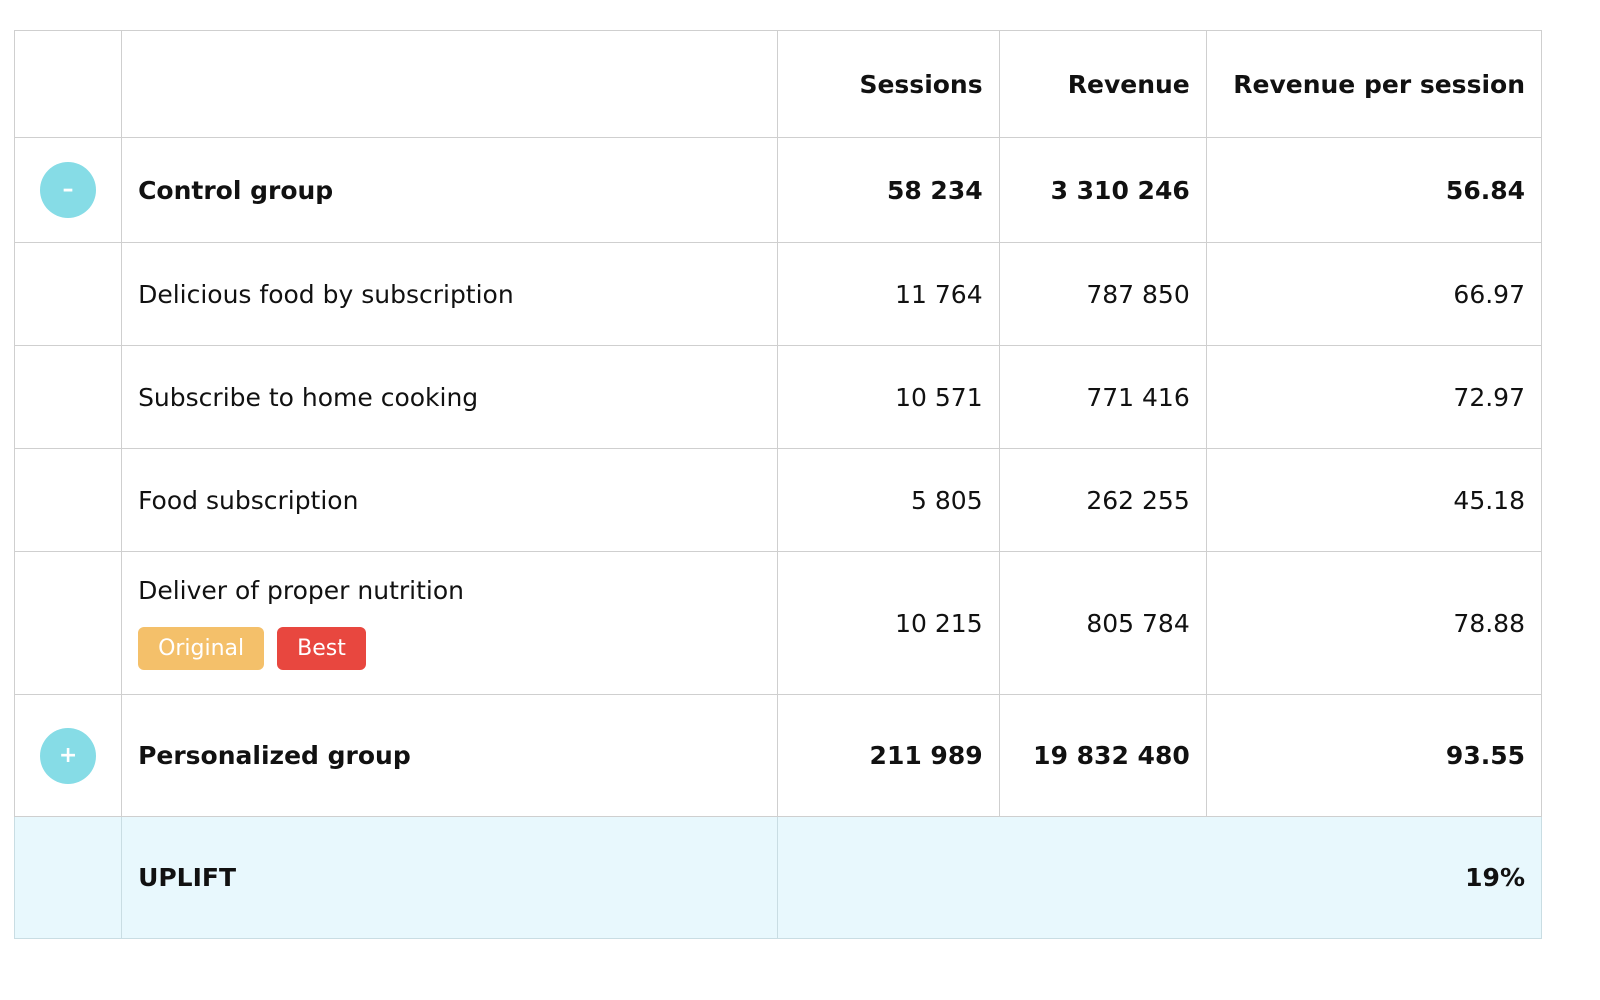 Image resolution: width=1600 pixels, height=1000 pixels. Describe the element at coordinates (450, 294) in the screenshot. I see `variant-label: Delicious food by subscription` at that location.